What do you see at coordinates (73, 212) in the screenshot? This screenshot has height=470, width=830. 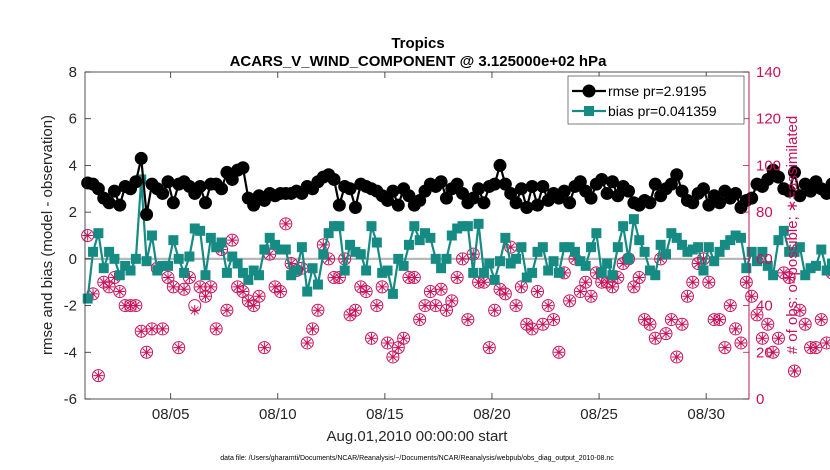 I see `y-tick-label: 2` at bounding box center [73, 212].